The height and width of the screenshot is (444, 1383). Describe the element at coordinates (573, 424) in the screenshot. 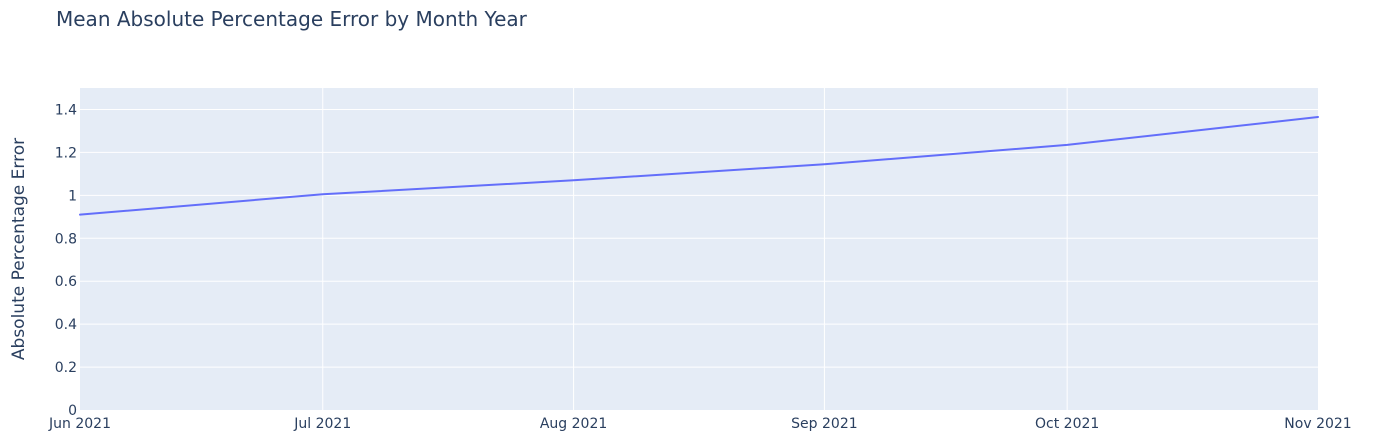

I see `x-tick-label: Aug 2021` at that location.